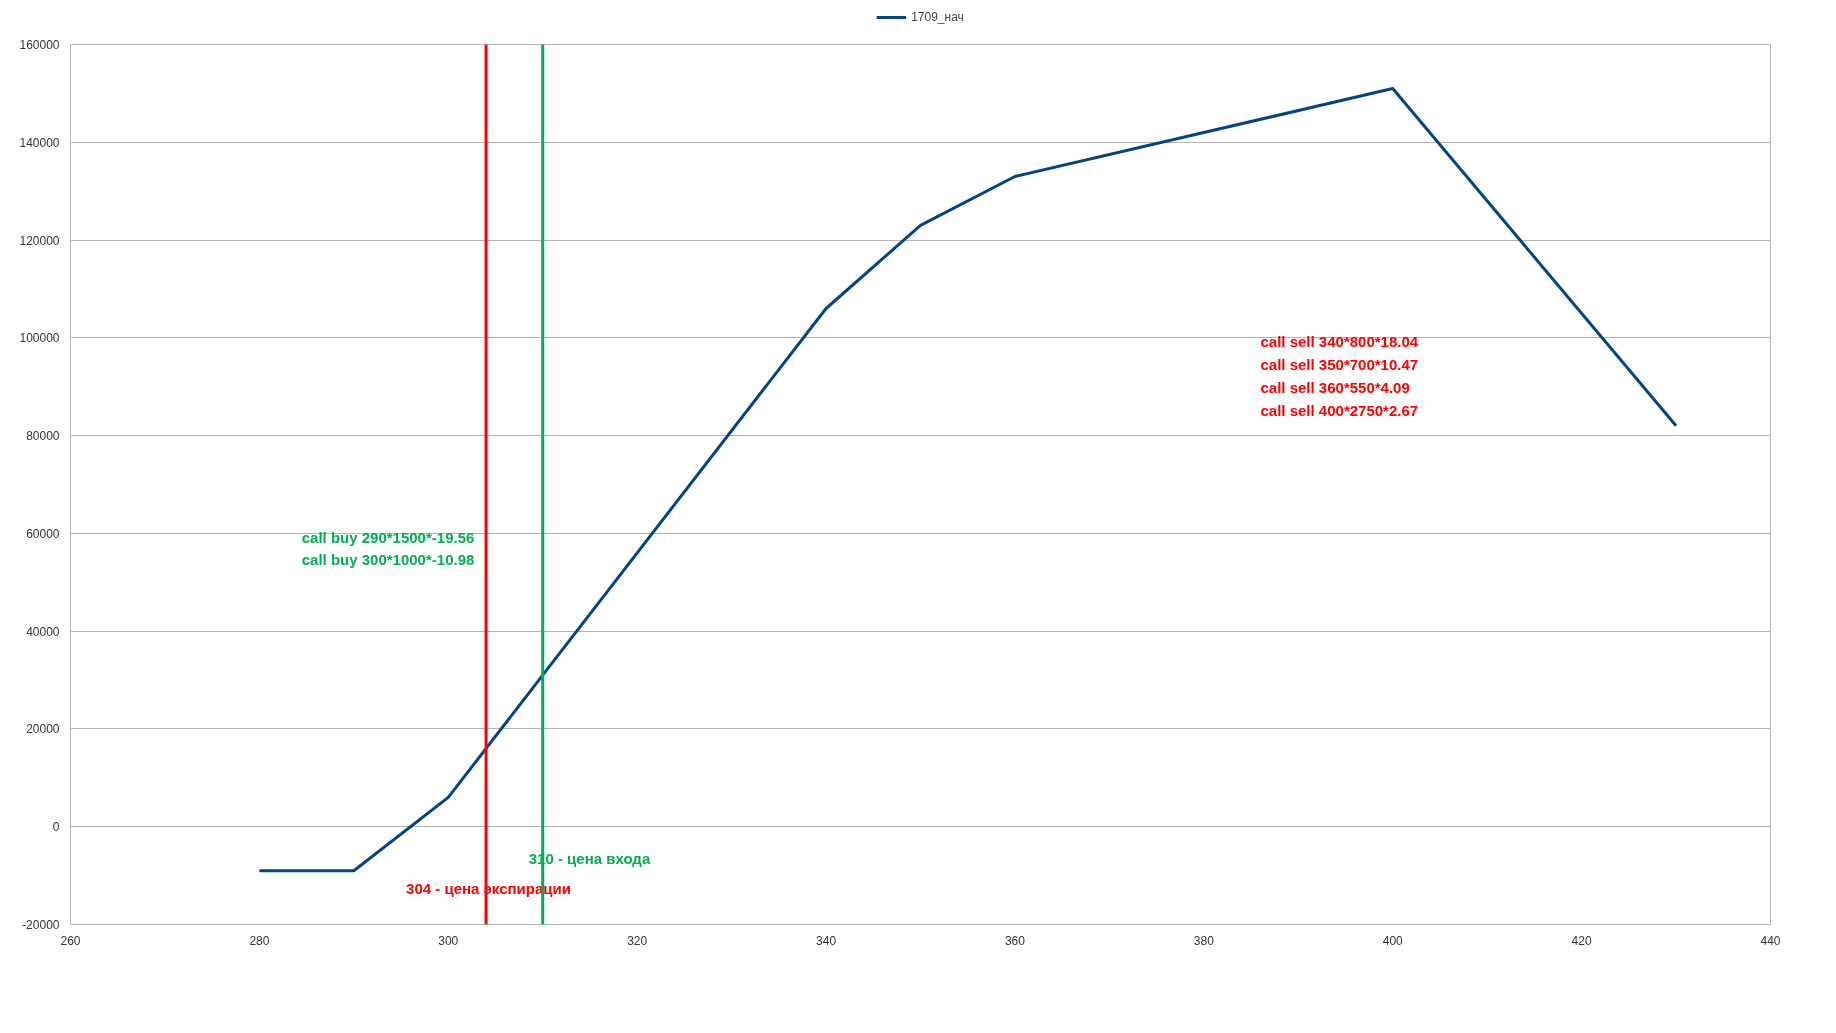 This screenshot has width=1836, height=1033. I want to click on x-tick-label: 440, so click(1770, 940).